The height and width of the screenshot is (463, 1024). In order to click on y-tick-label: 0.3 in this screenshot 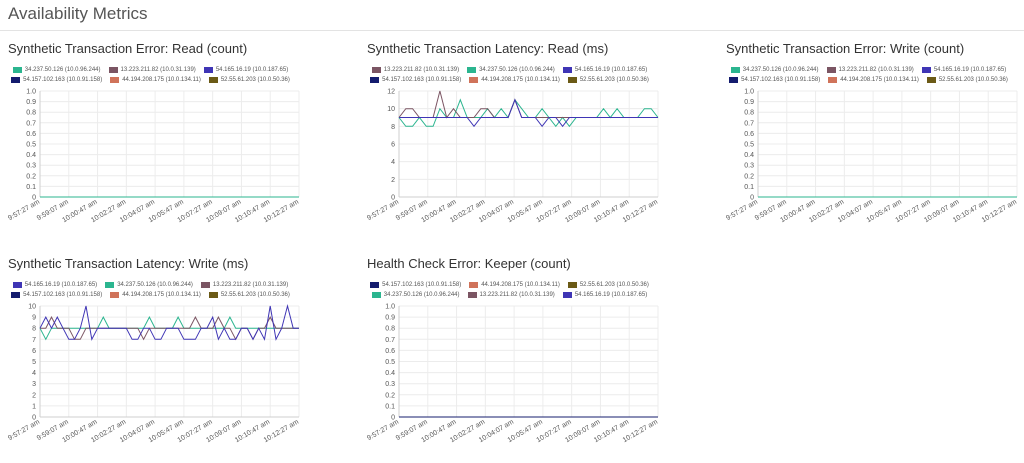, I will do `click(31, 166)`.